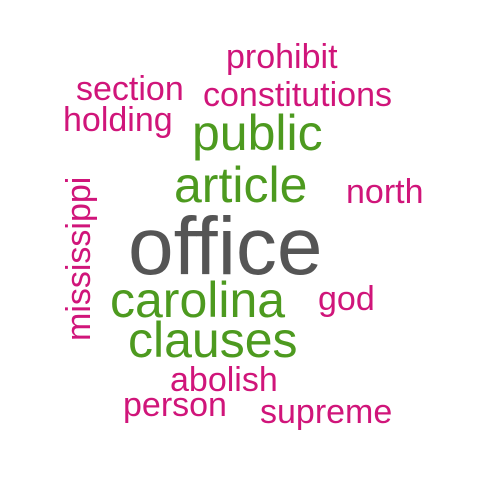  What do you see at coordinates (326, 412) in the screenshot?
I see `word-supreme: supreme` at bounding box center [326, 412].